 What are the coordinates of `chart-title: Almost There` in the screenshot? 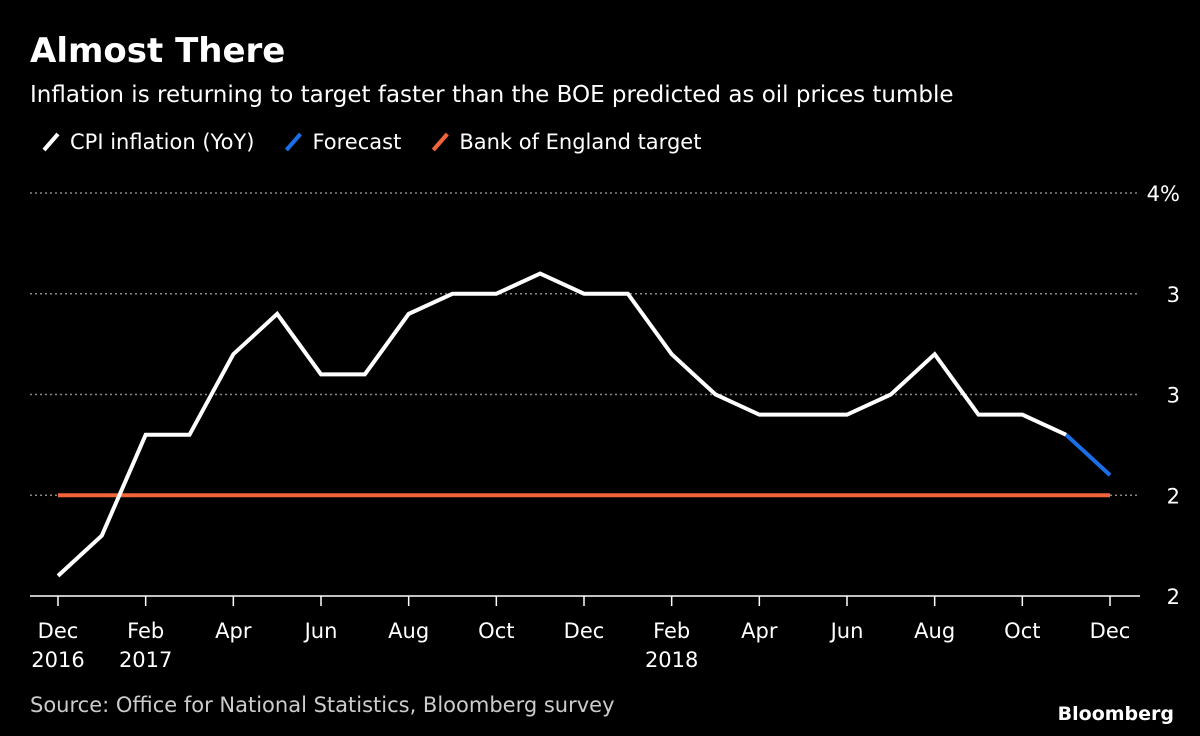 It's located at (157, 51).